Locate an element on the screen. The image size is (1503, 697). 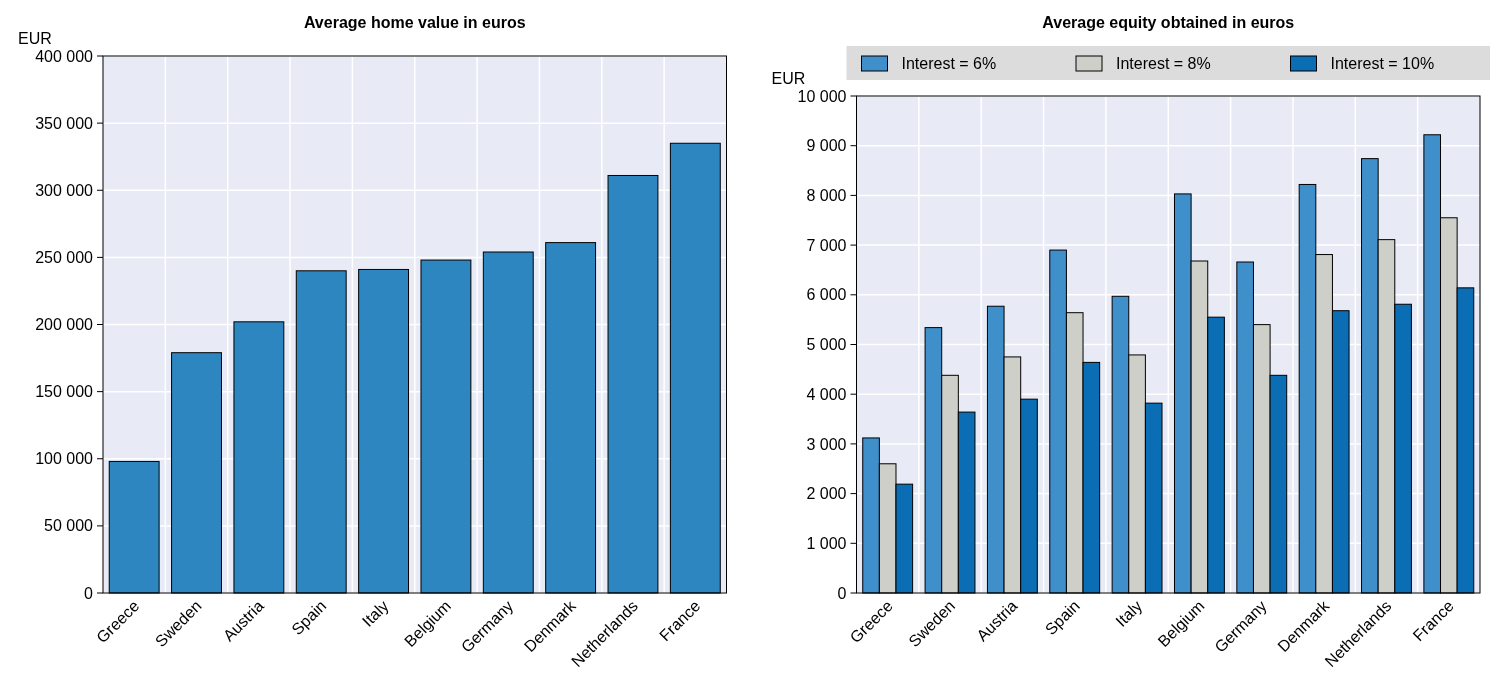
y-tick-label: 400 000 is located at coordinates (64, 56).